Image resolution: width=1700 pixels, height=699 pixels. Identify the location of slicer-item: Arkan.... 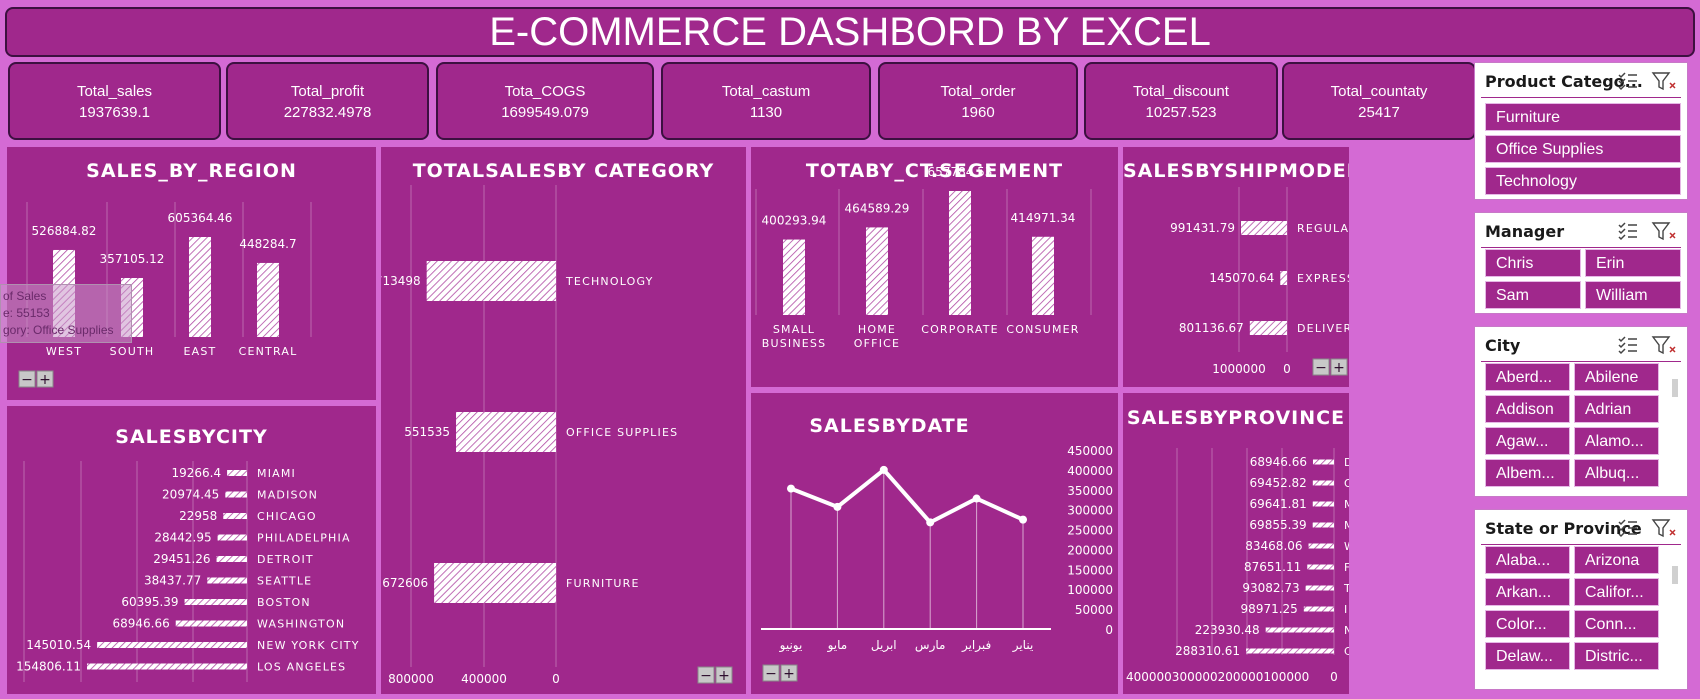
(1527, 592).